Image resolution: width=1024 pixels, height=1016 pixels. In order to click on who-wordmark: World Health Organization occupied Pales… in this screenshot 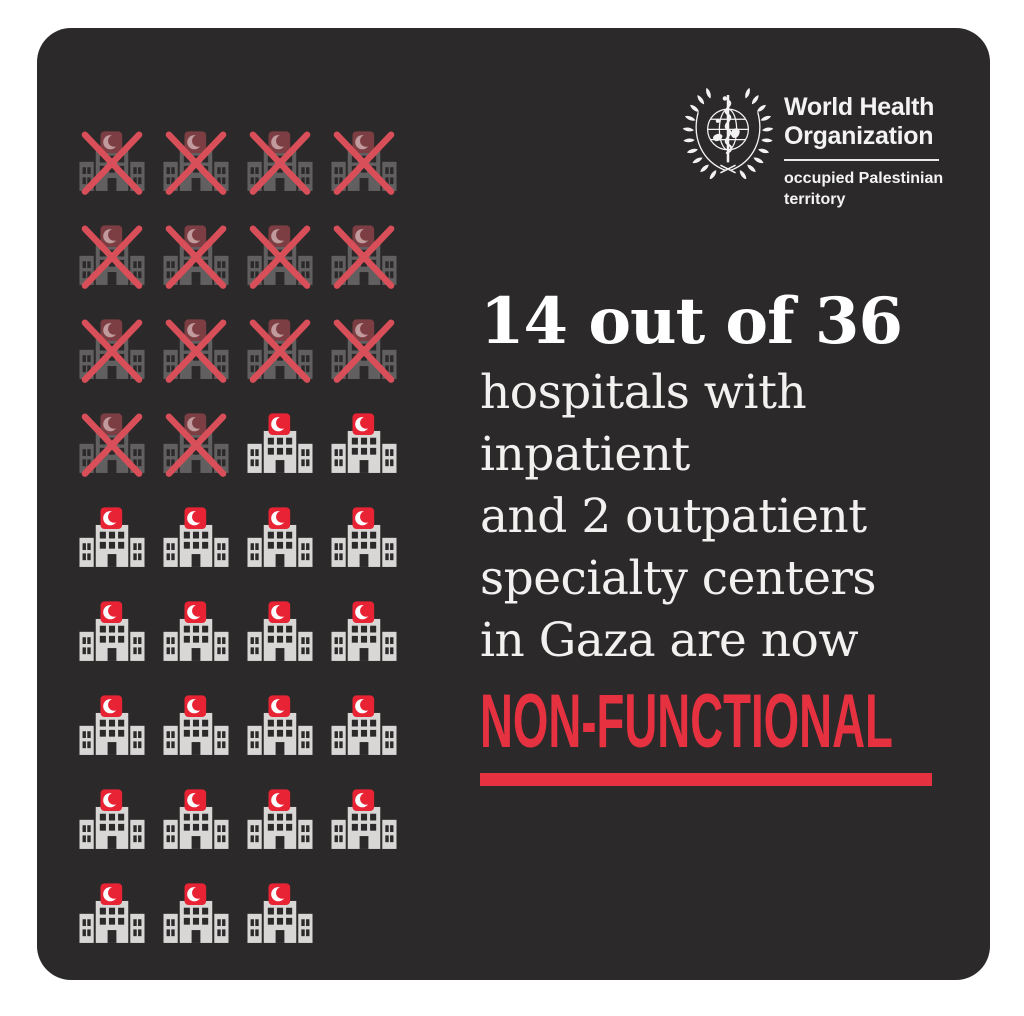, I will do `click(863, 146)`.